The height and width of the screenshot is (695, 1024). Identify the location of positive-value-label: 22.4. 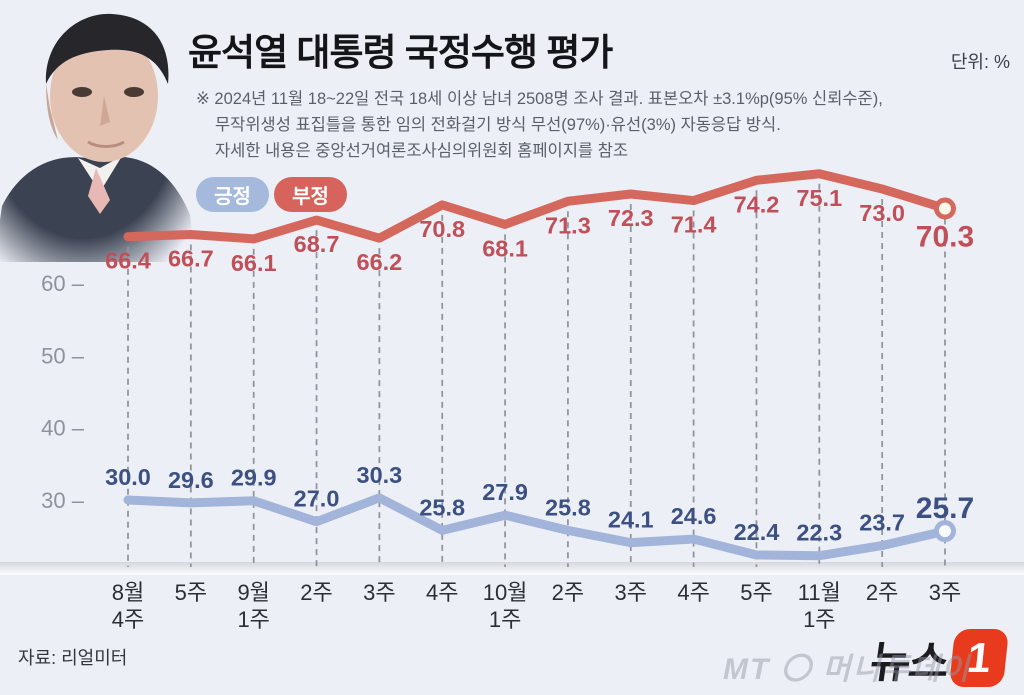
(757, 532).